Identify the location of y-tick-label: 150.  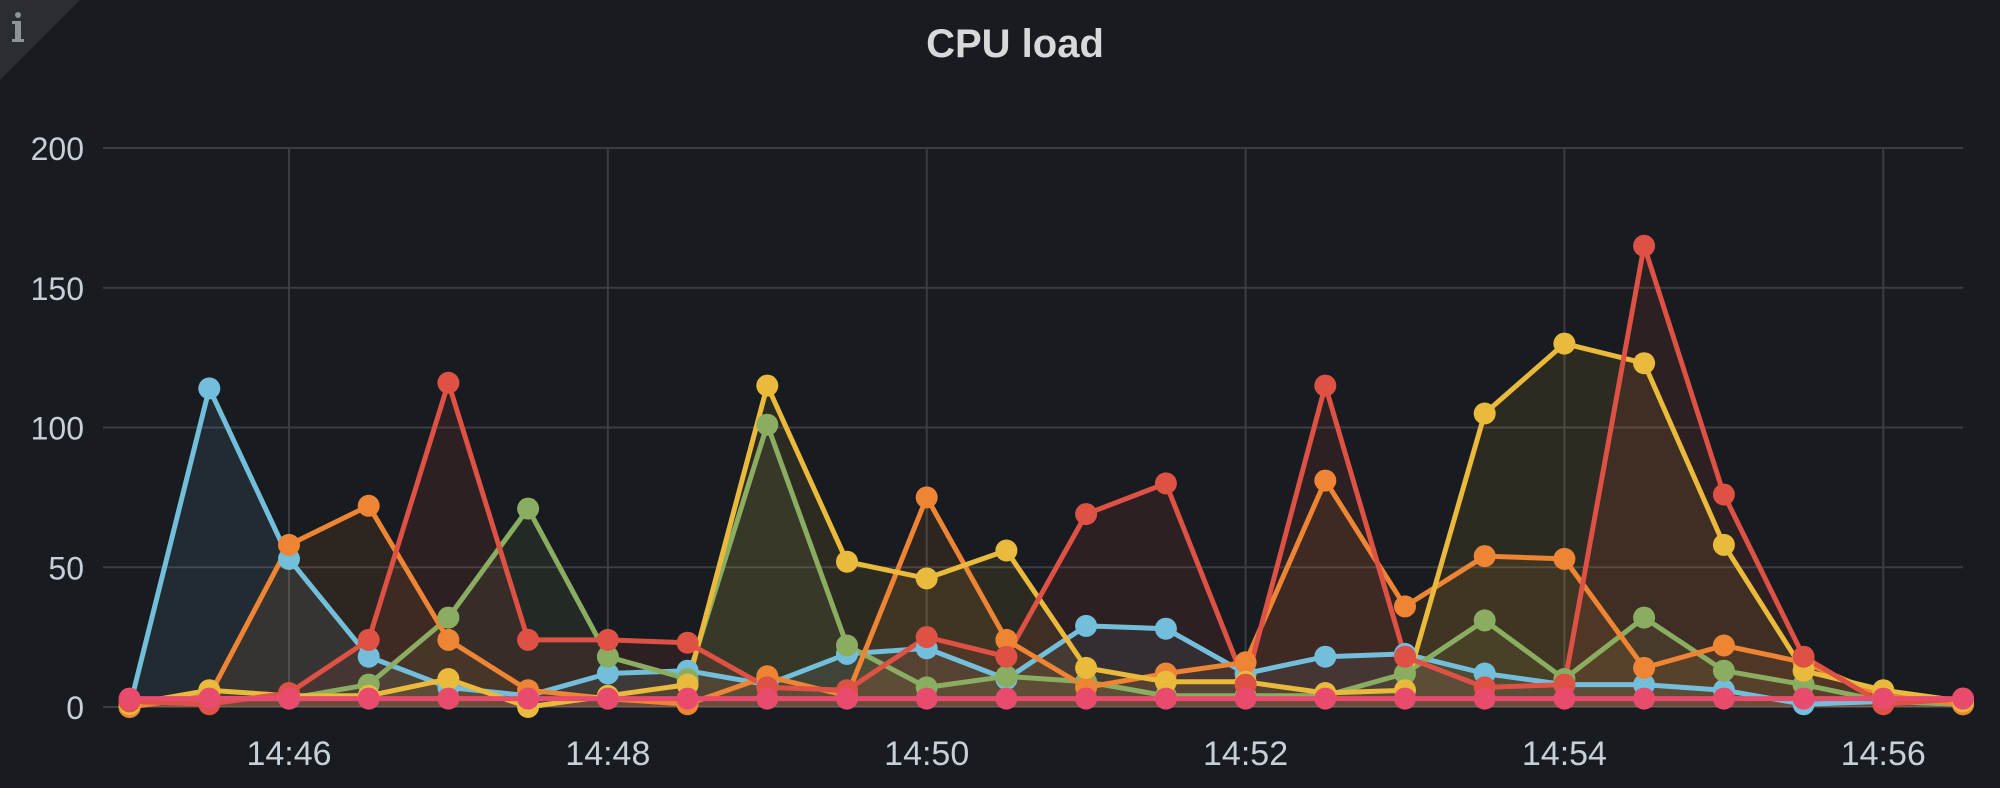
(57, 289).